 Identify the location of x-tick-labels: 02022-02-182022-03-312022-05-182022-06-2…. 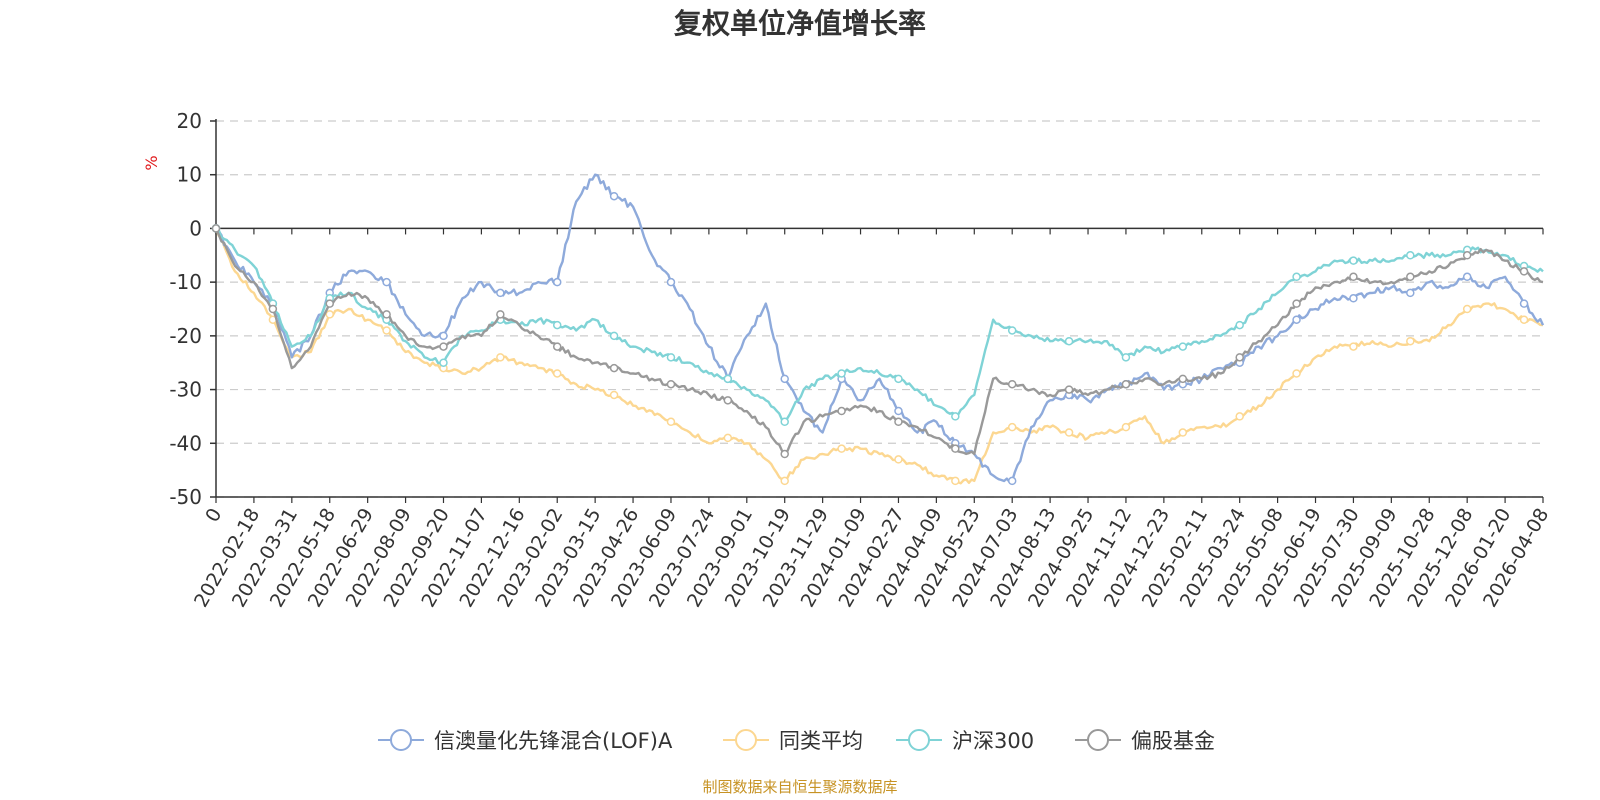
(871, 557).